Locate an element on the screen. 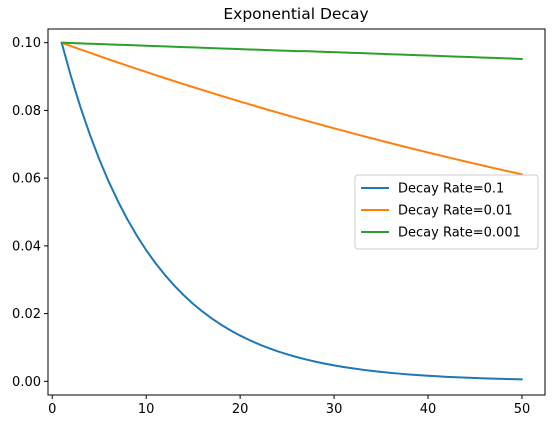 The width and height of the screenshot is (552, 424). x-tick-label: 0 is located at coordinates (52, 409).